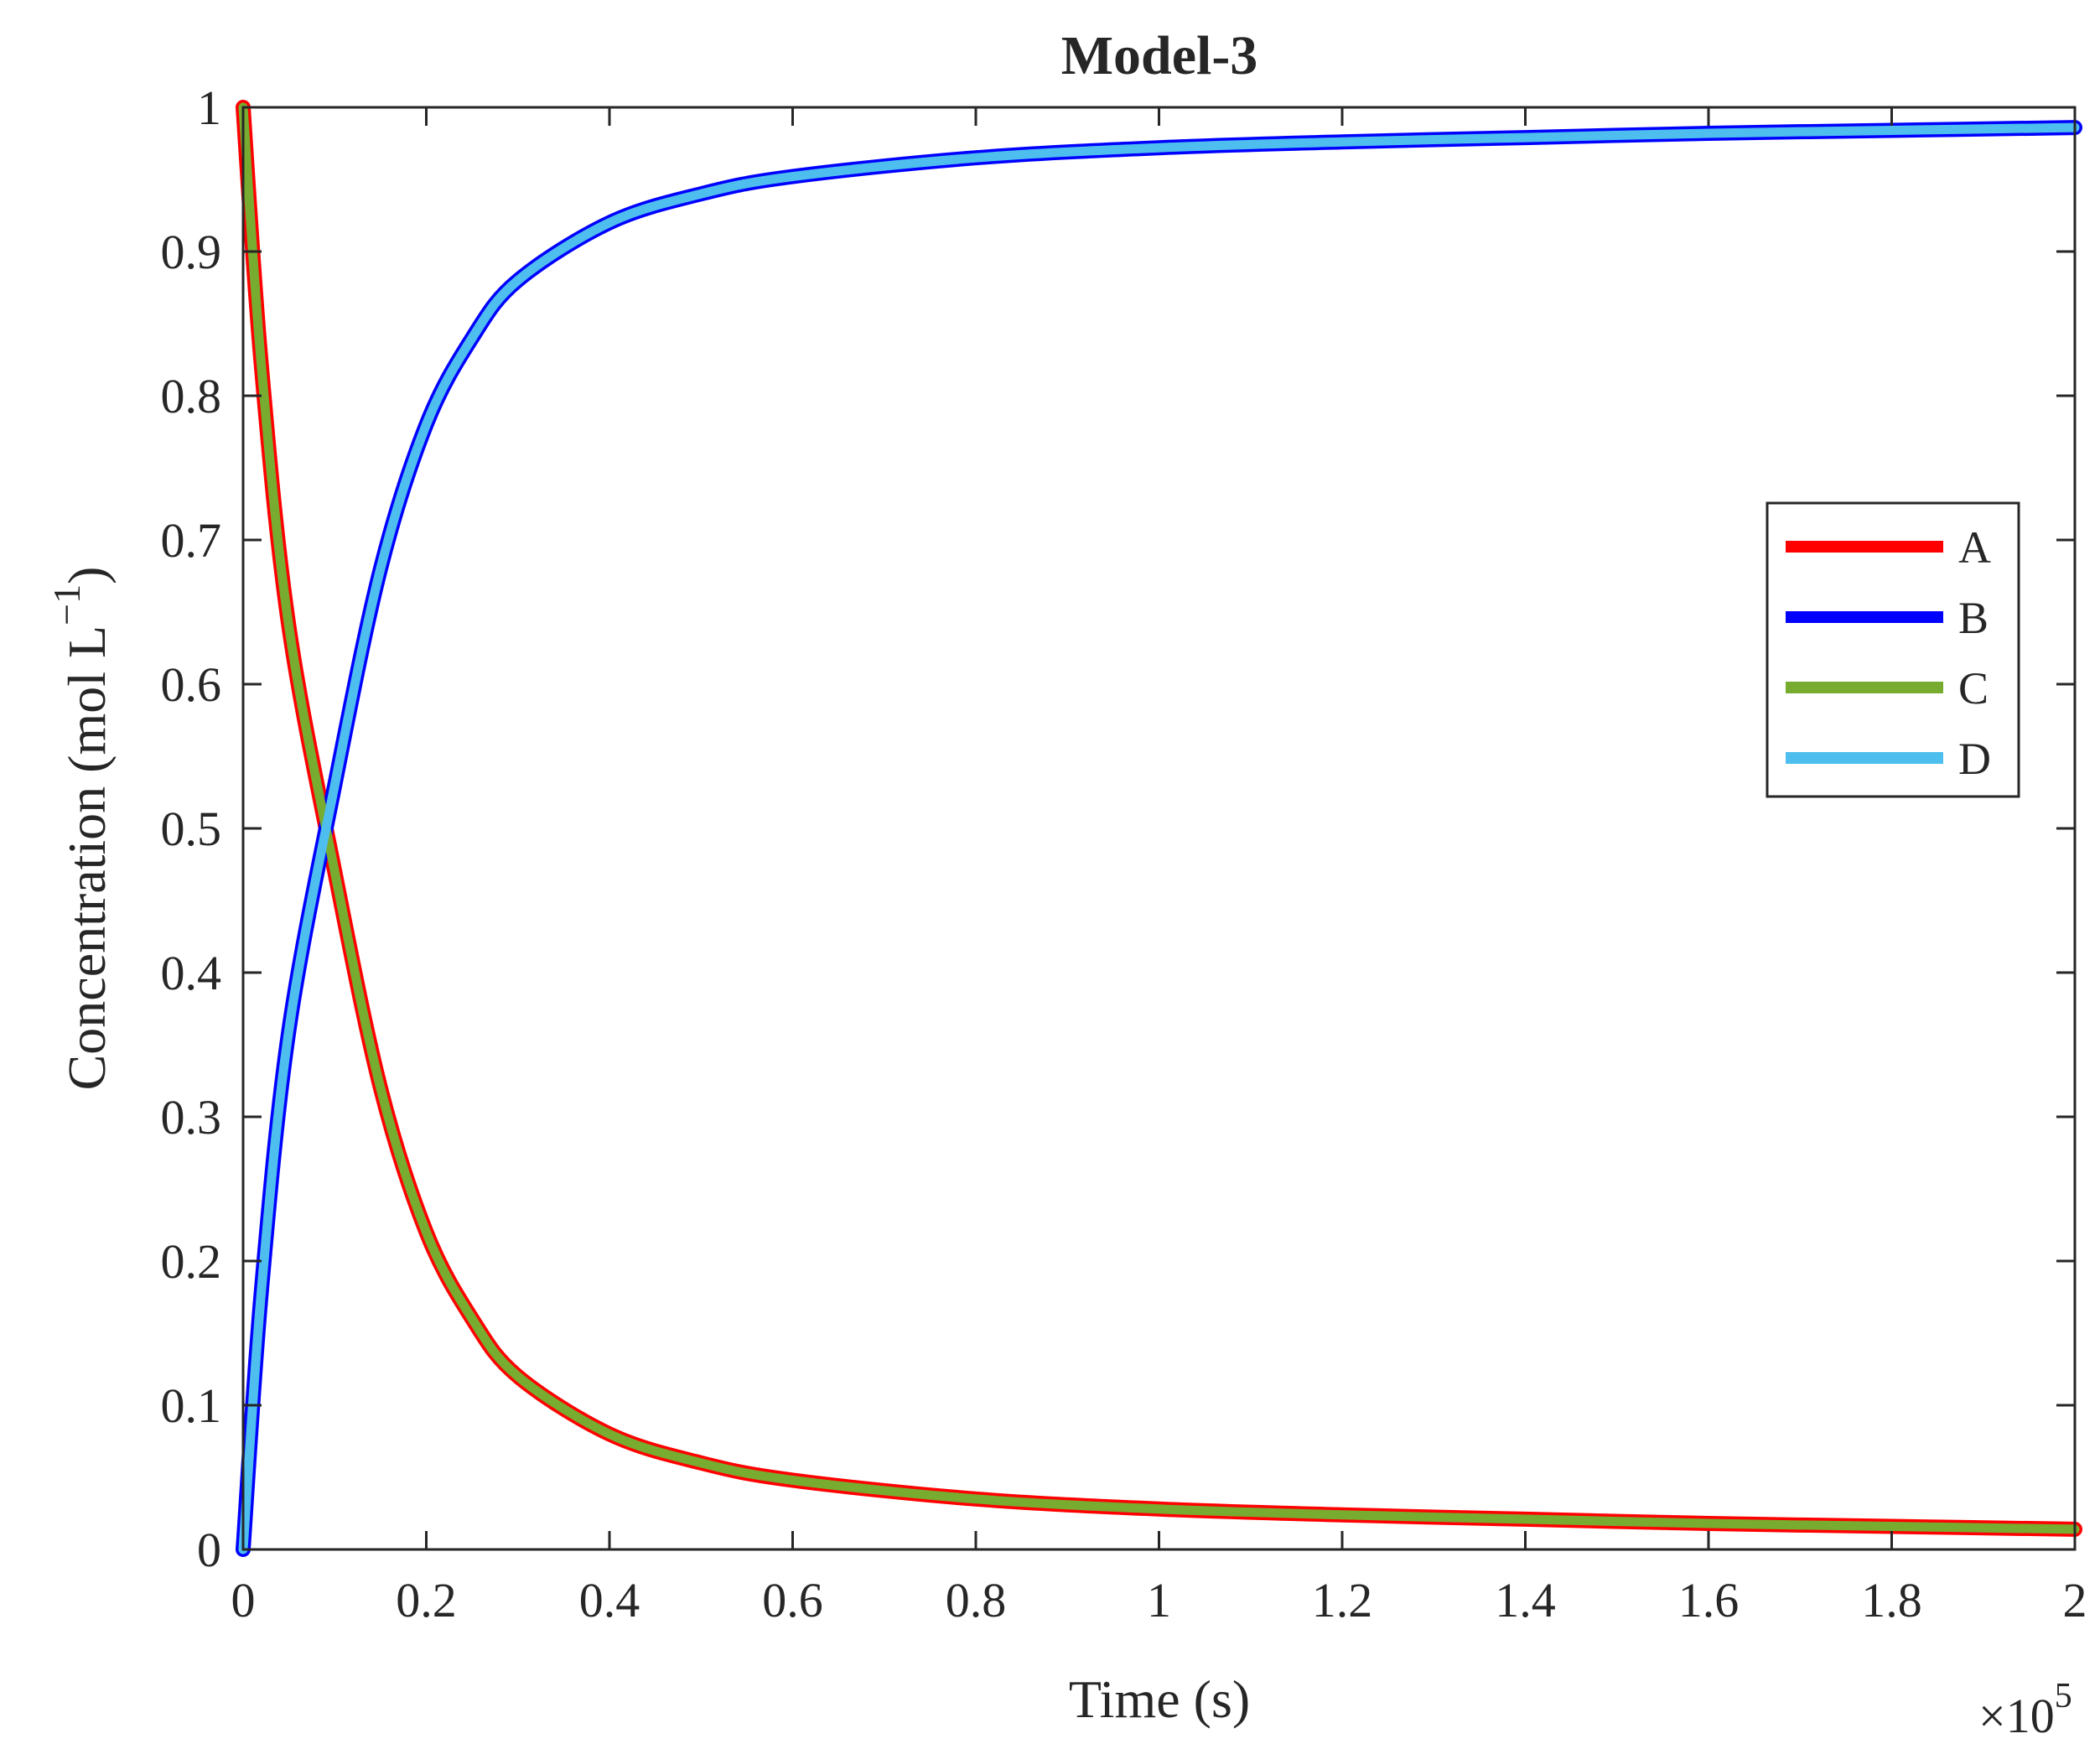 The height and width of the screenshot is (1749, 2100). I want to click on x-tick-label: 0.6, so click(792, 1600).